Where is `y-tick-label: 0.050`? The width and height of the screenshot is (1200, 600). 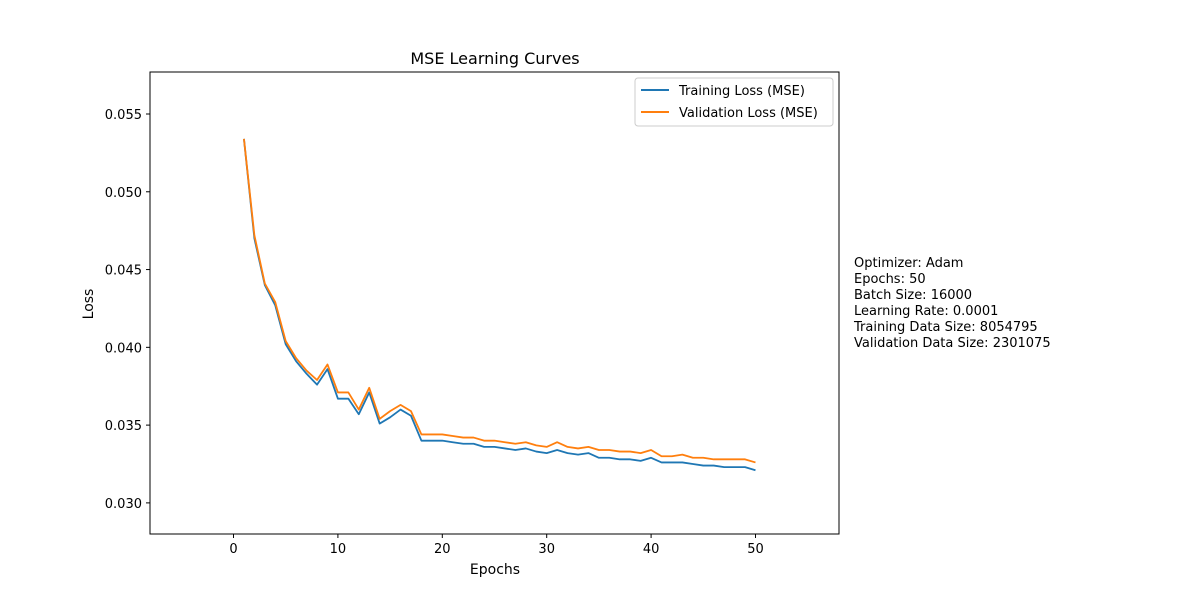 y-tick-label: 0.050 is located at coordinates (123, 193).